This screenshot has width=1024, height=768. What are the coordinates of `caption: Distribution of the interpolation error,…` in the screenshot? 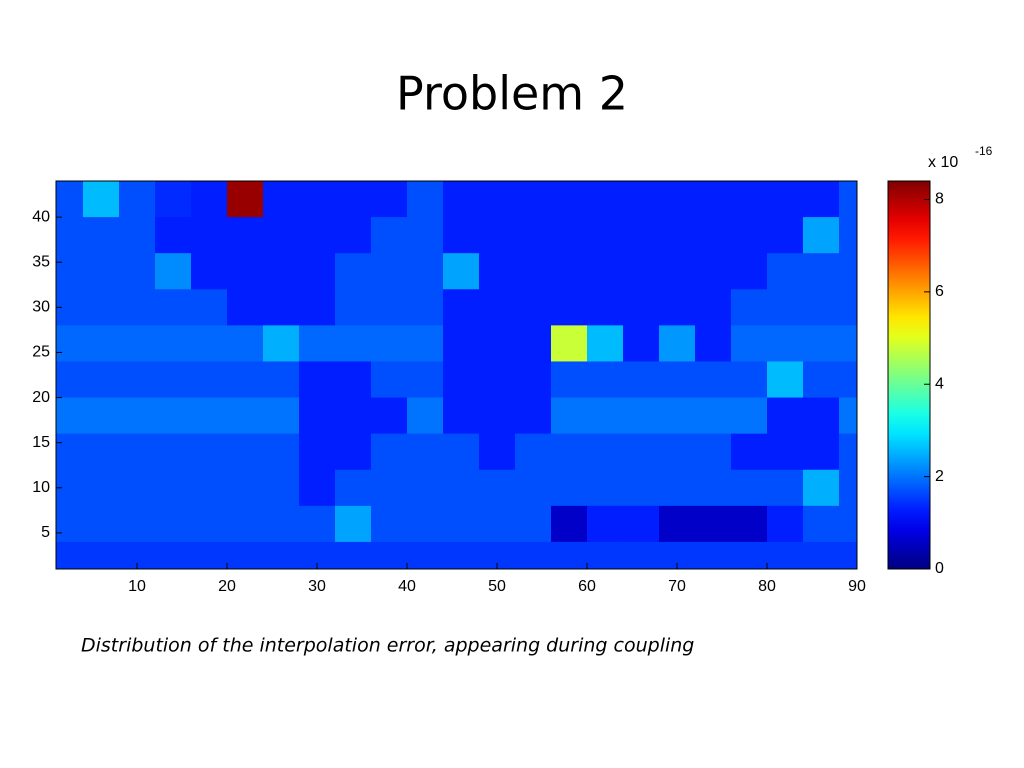 It's located at (387, 646).